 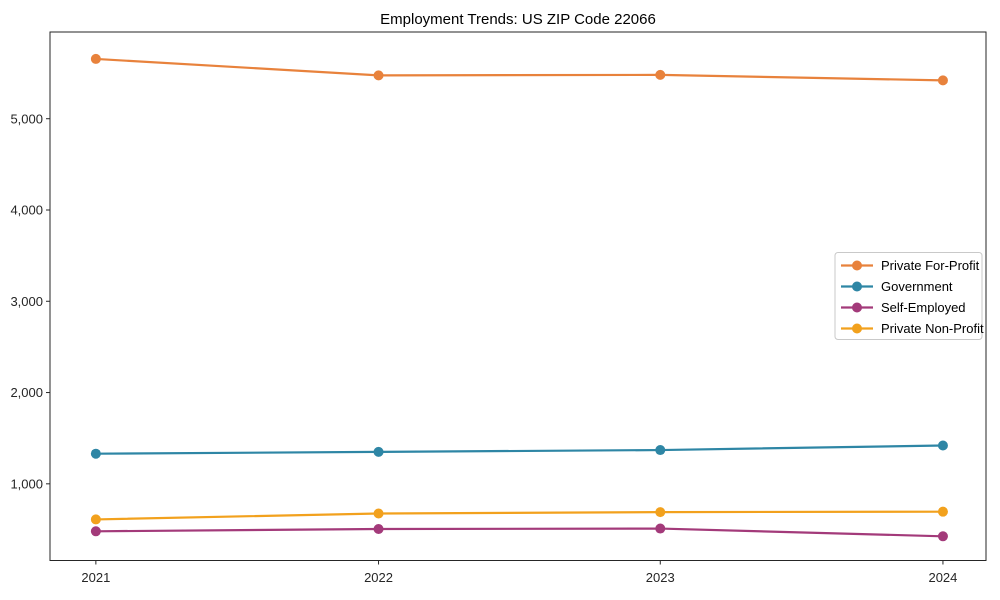 What do you see at coordinates (95, 453) in the screenshot?
I see `data-point-government-2021` at bounding box center [95, 453].